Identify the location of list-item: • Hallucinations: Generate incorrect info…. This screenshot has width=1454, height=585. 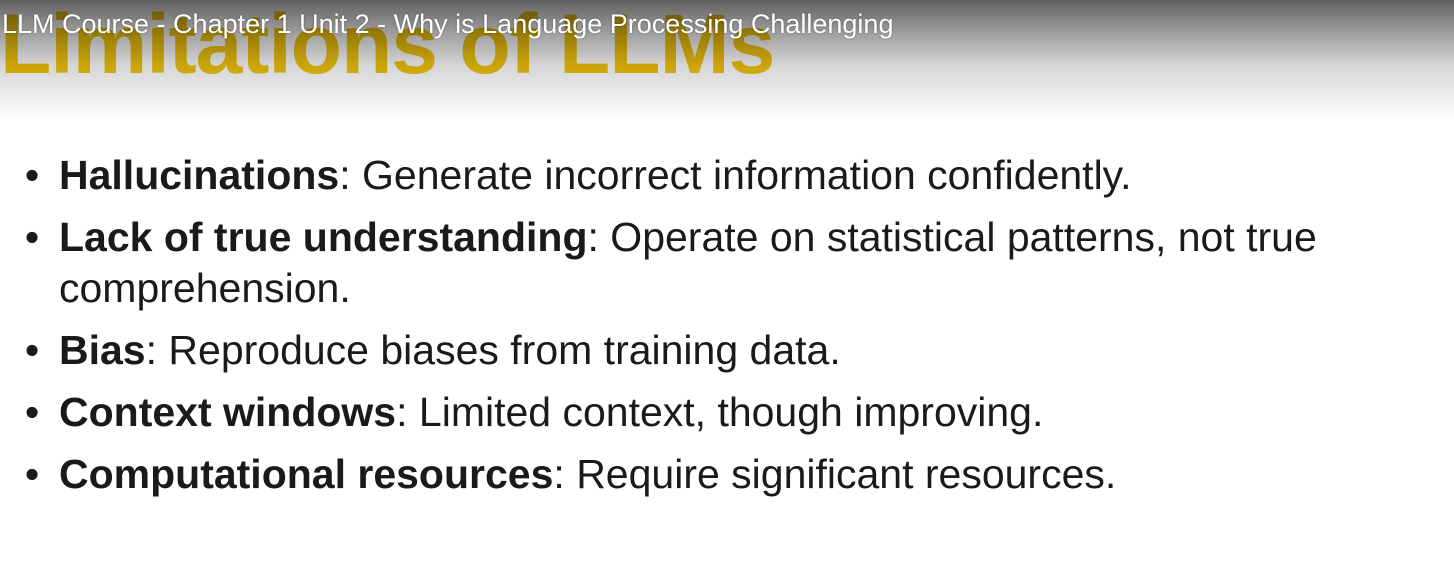
(732, 175).